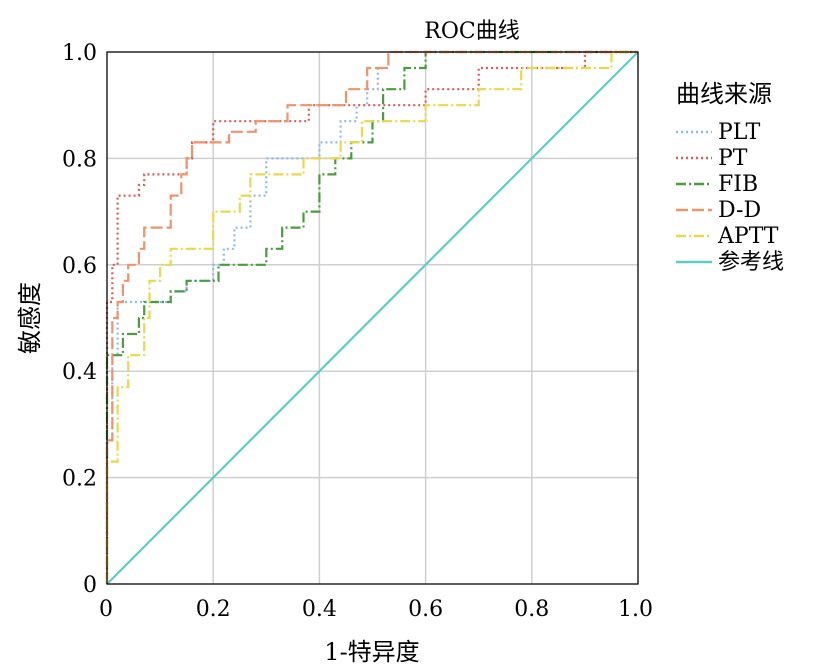 Image resolution: width=827 pixels, height=665 pixels. I want to click on x-tick-label: 0.4, so click(319, 609).